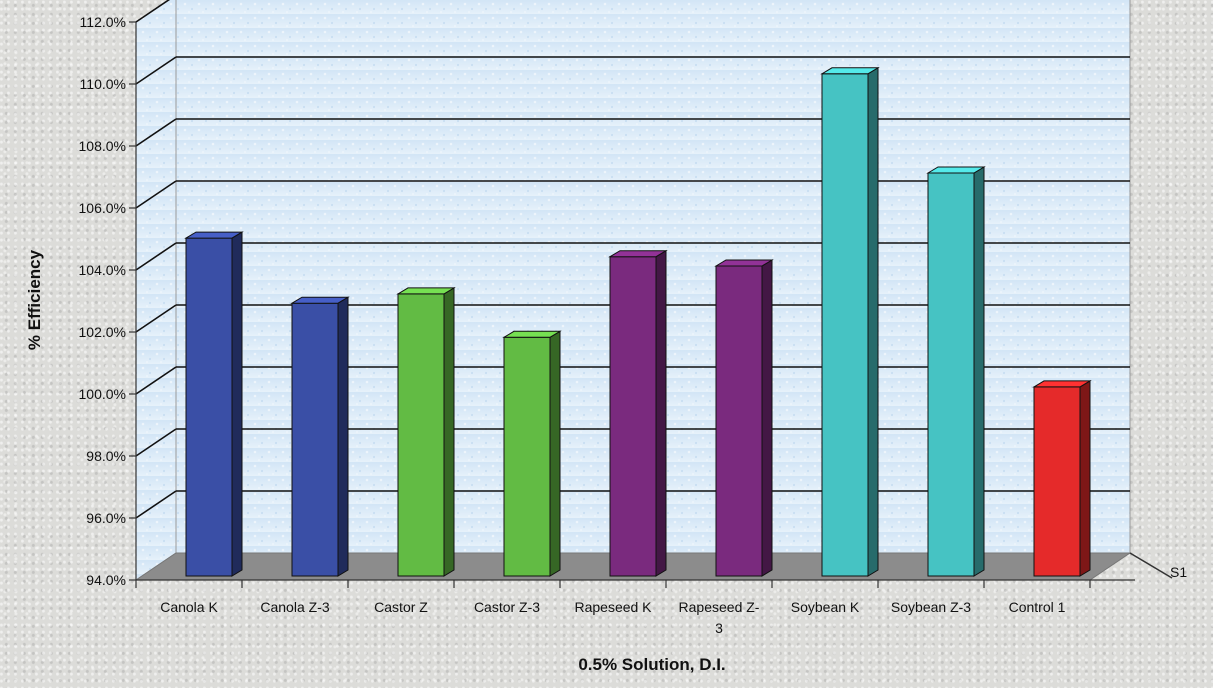  I want to click on depth-axis: S1, so click(1158, 566).